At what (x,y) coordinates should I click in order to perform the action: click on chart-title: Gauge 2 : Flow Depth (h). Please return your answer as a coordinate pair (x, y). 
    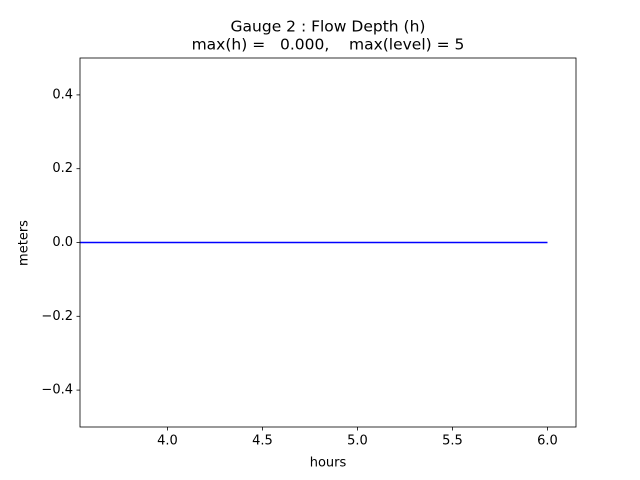
    Looking at the image, I should click on (328, 27).